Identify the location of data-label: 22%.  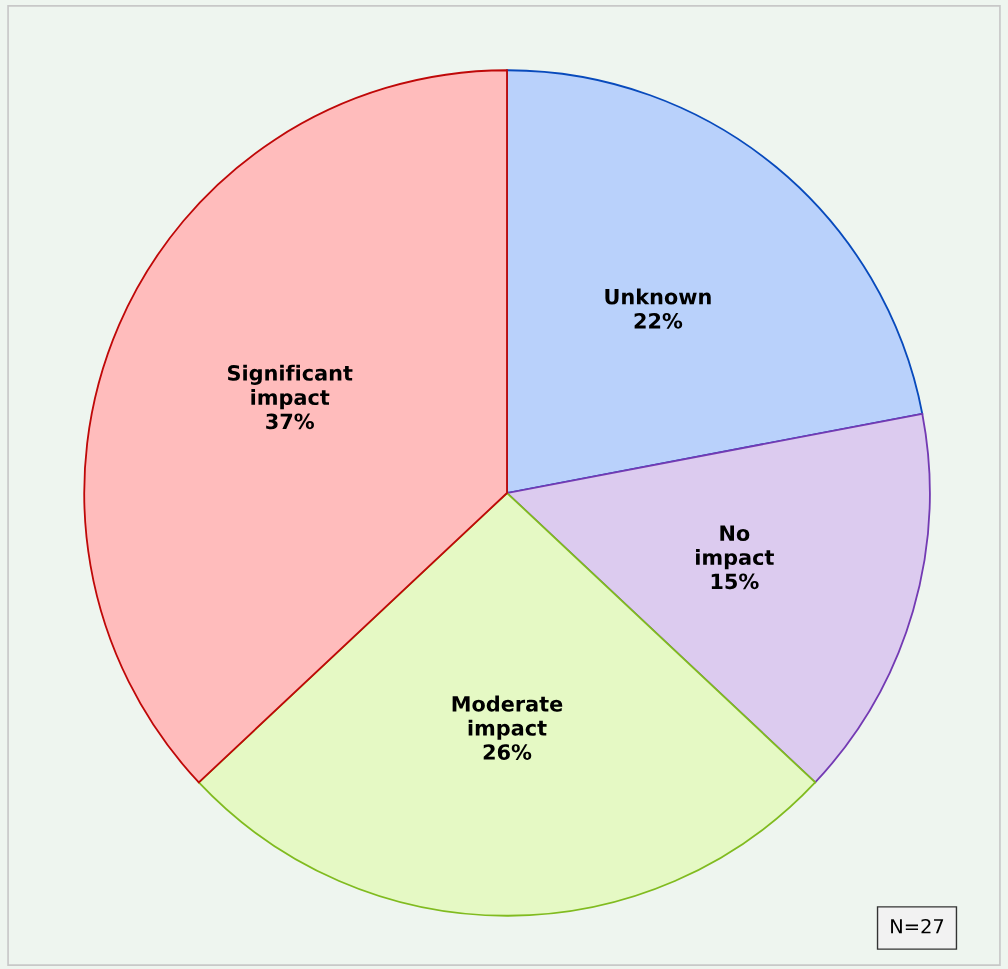
(658, 320).